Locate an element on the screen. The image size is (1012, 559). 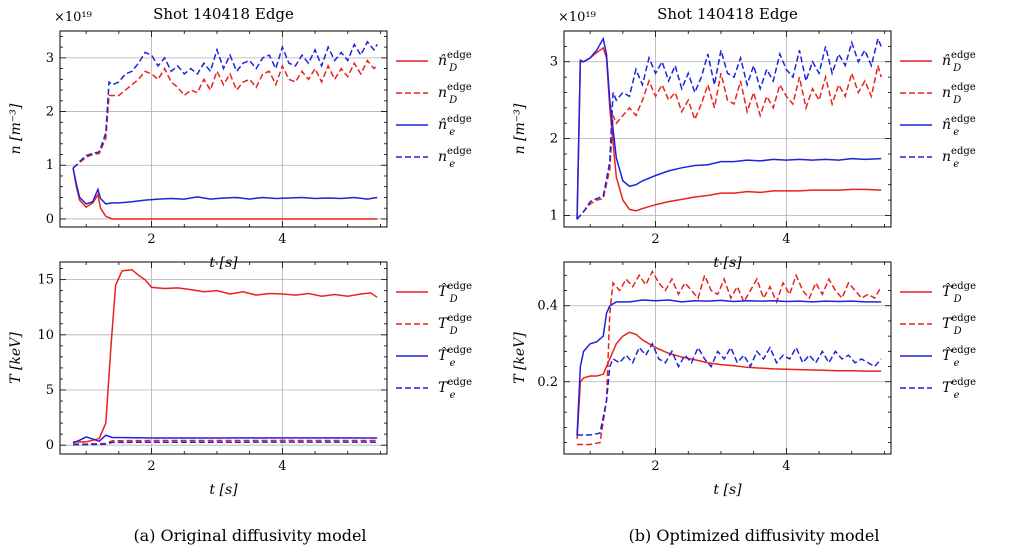
y-tick-label: 0.4 is located at coordinates (547, 306).